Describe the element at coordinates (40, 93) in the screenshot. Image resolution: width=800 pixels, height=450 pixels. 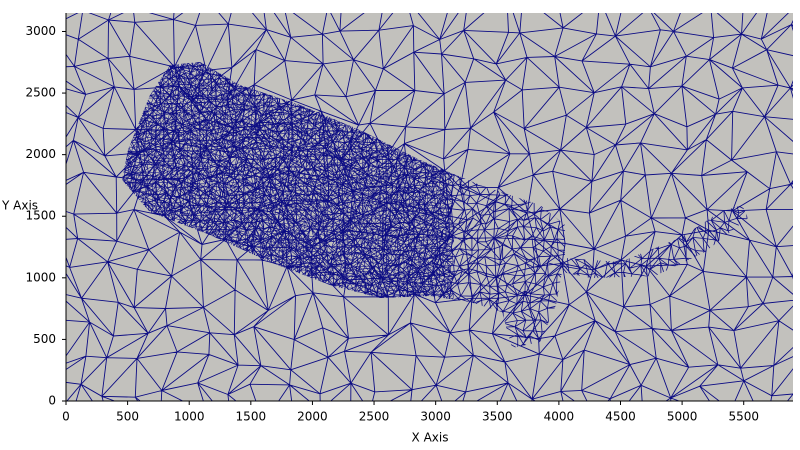
I see `y-tick-label: 2500` at that location.